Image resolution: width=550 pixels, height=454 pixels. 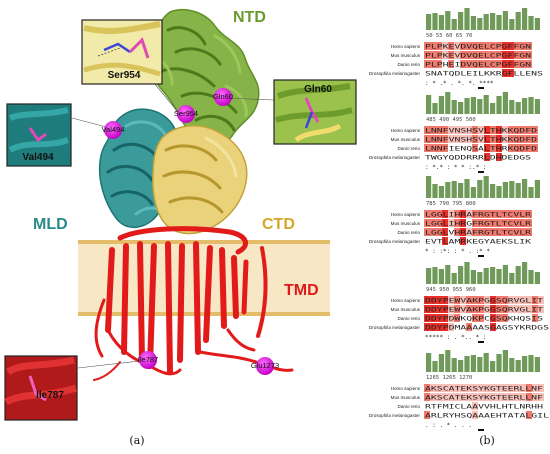 I want to click on alignment-ruler: 1265 1265 1270, so click(x=449, y=378).